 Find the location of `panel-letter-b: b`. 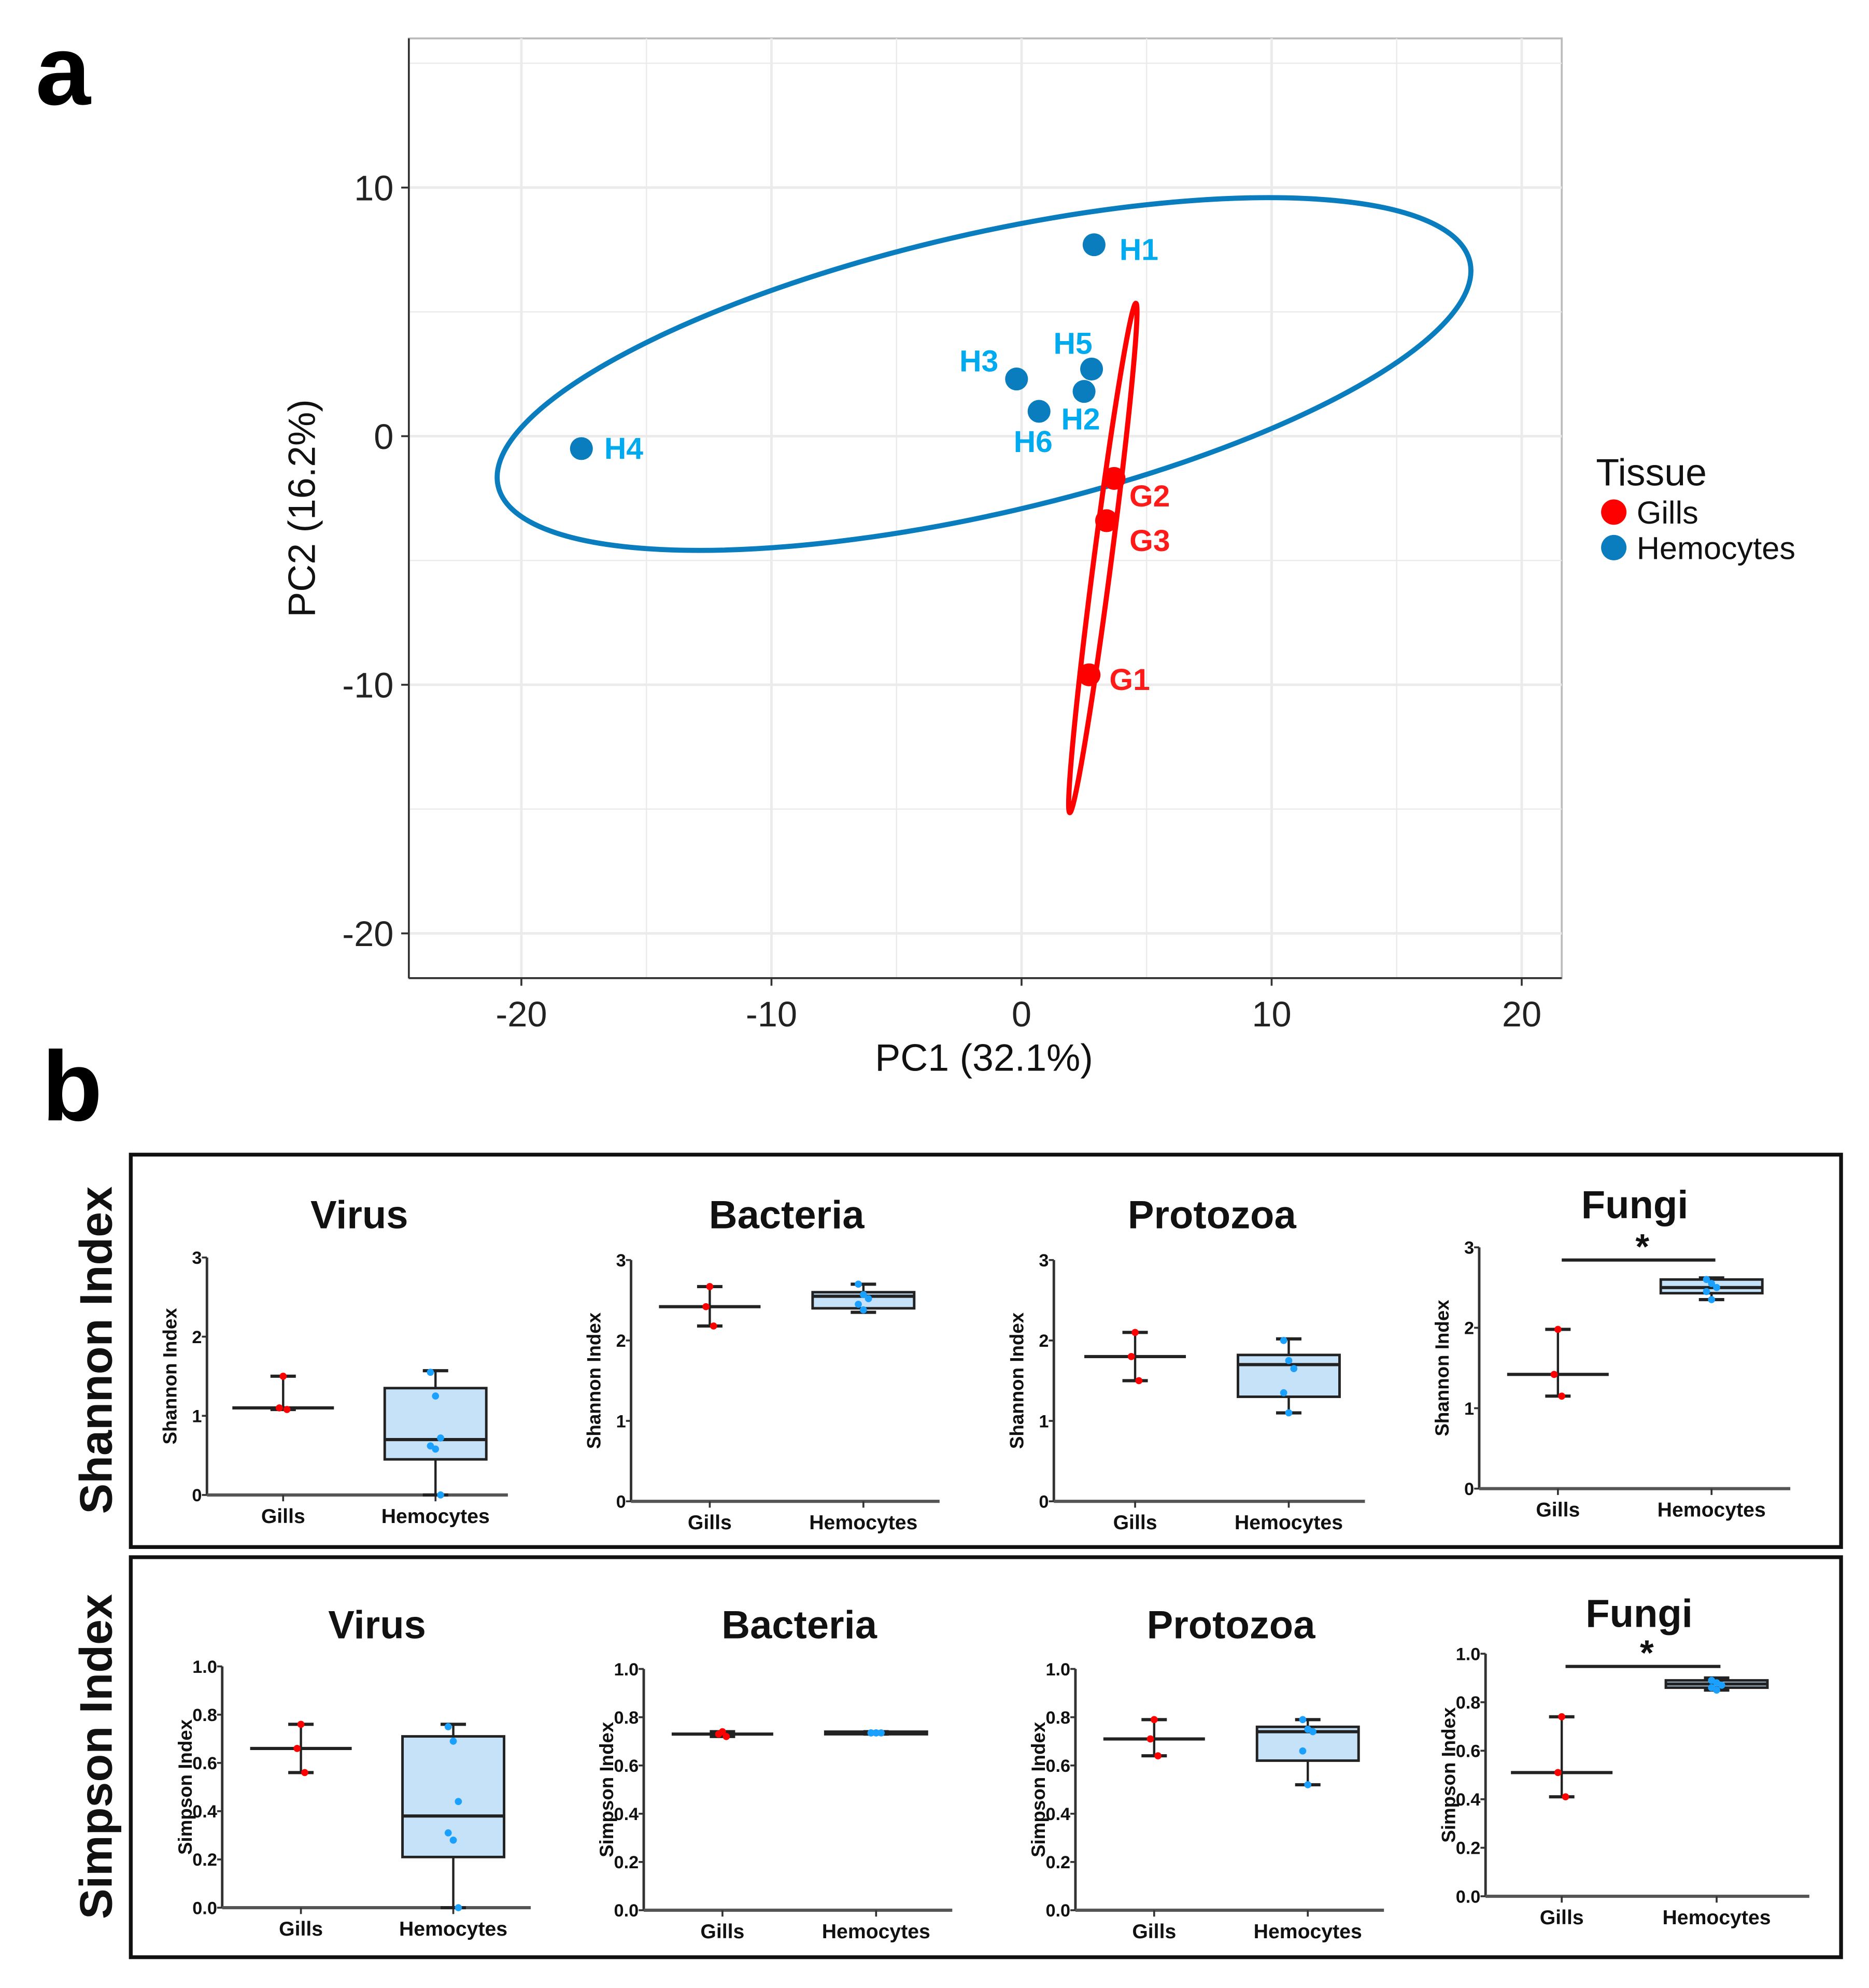

panel-letter-b: b is located at coordinates (72, 1086).